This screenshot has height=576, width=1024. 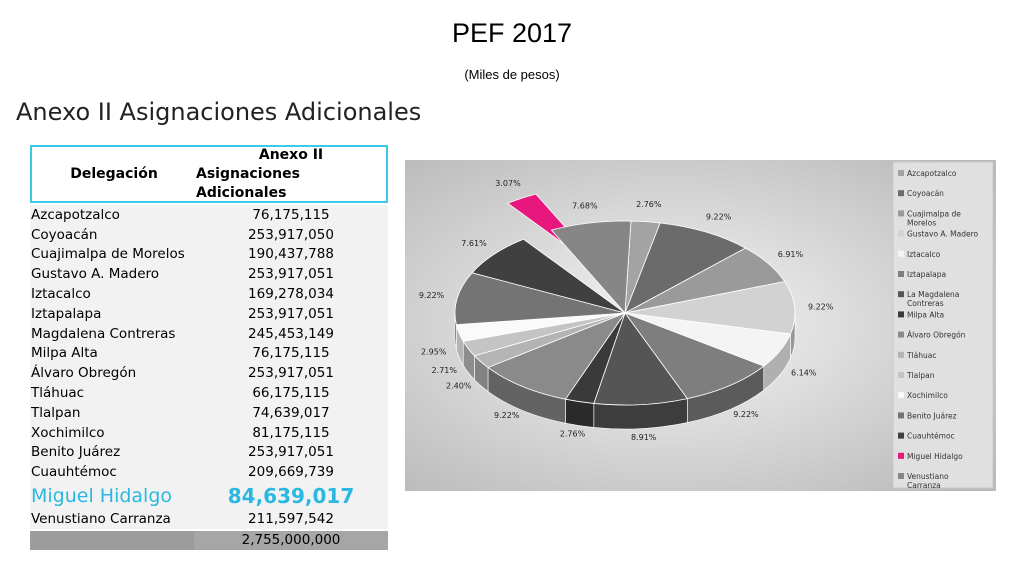 What do you see at coordinates (68, 432) in the screenshot?
I see `delegacion-name: Xochimilco` at bounding box center [68, 432].